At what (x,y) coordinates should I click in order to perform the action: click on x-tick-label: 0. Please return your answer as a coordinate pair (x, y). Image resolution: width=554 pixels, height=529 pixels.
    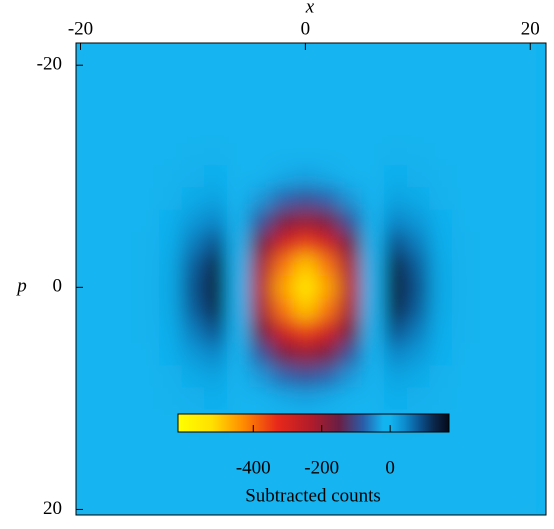
    Looking at the image, I should click on (306, 28).